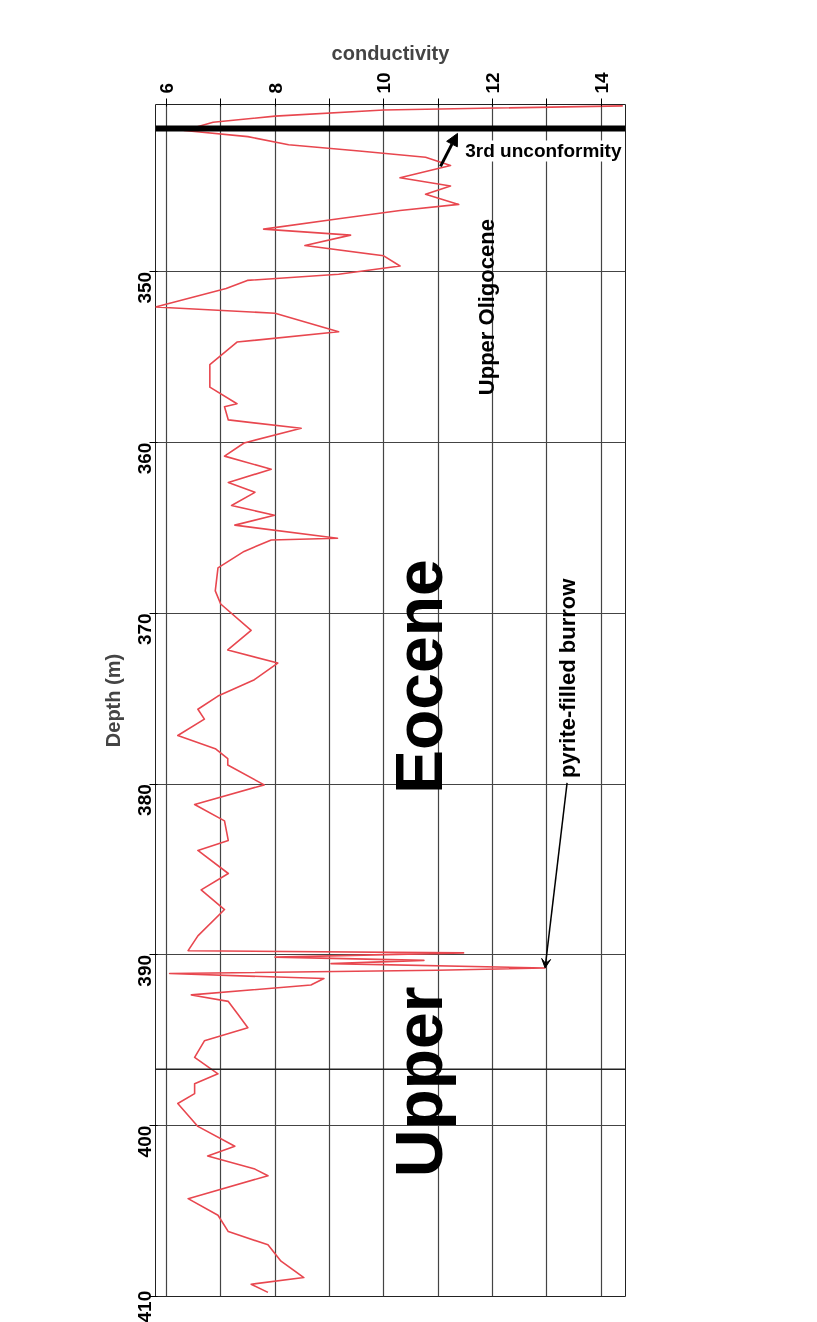  I want to click on x-tick-label: 8, so click(275, 88).